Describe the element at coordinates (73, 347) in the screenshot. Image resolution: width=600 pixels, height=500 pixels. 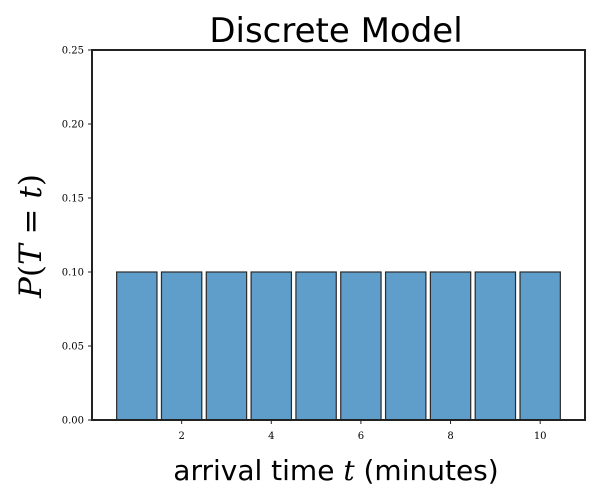
I see `y-tick-label: 0.05` at that location.